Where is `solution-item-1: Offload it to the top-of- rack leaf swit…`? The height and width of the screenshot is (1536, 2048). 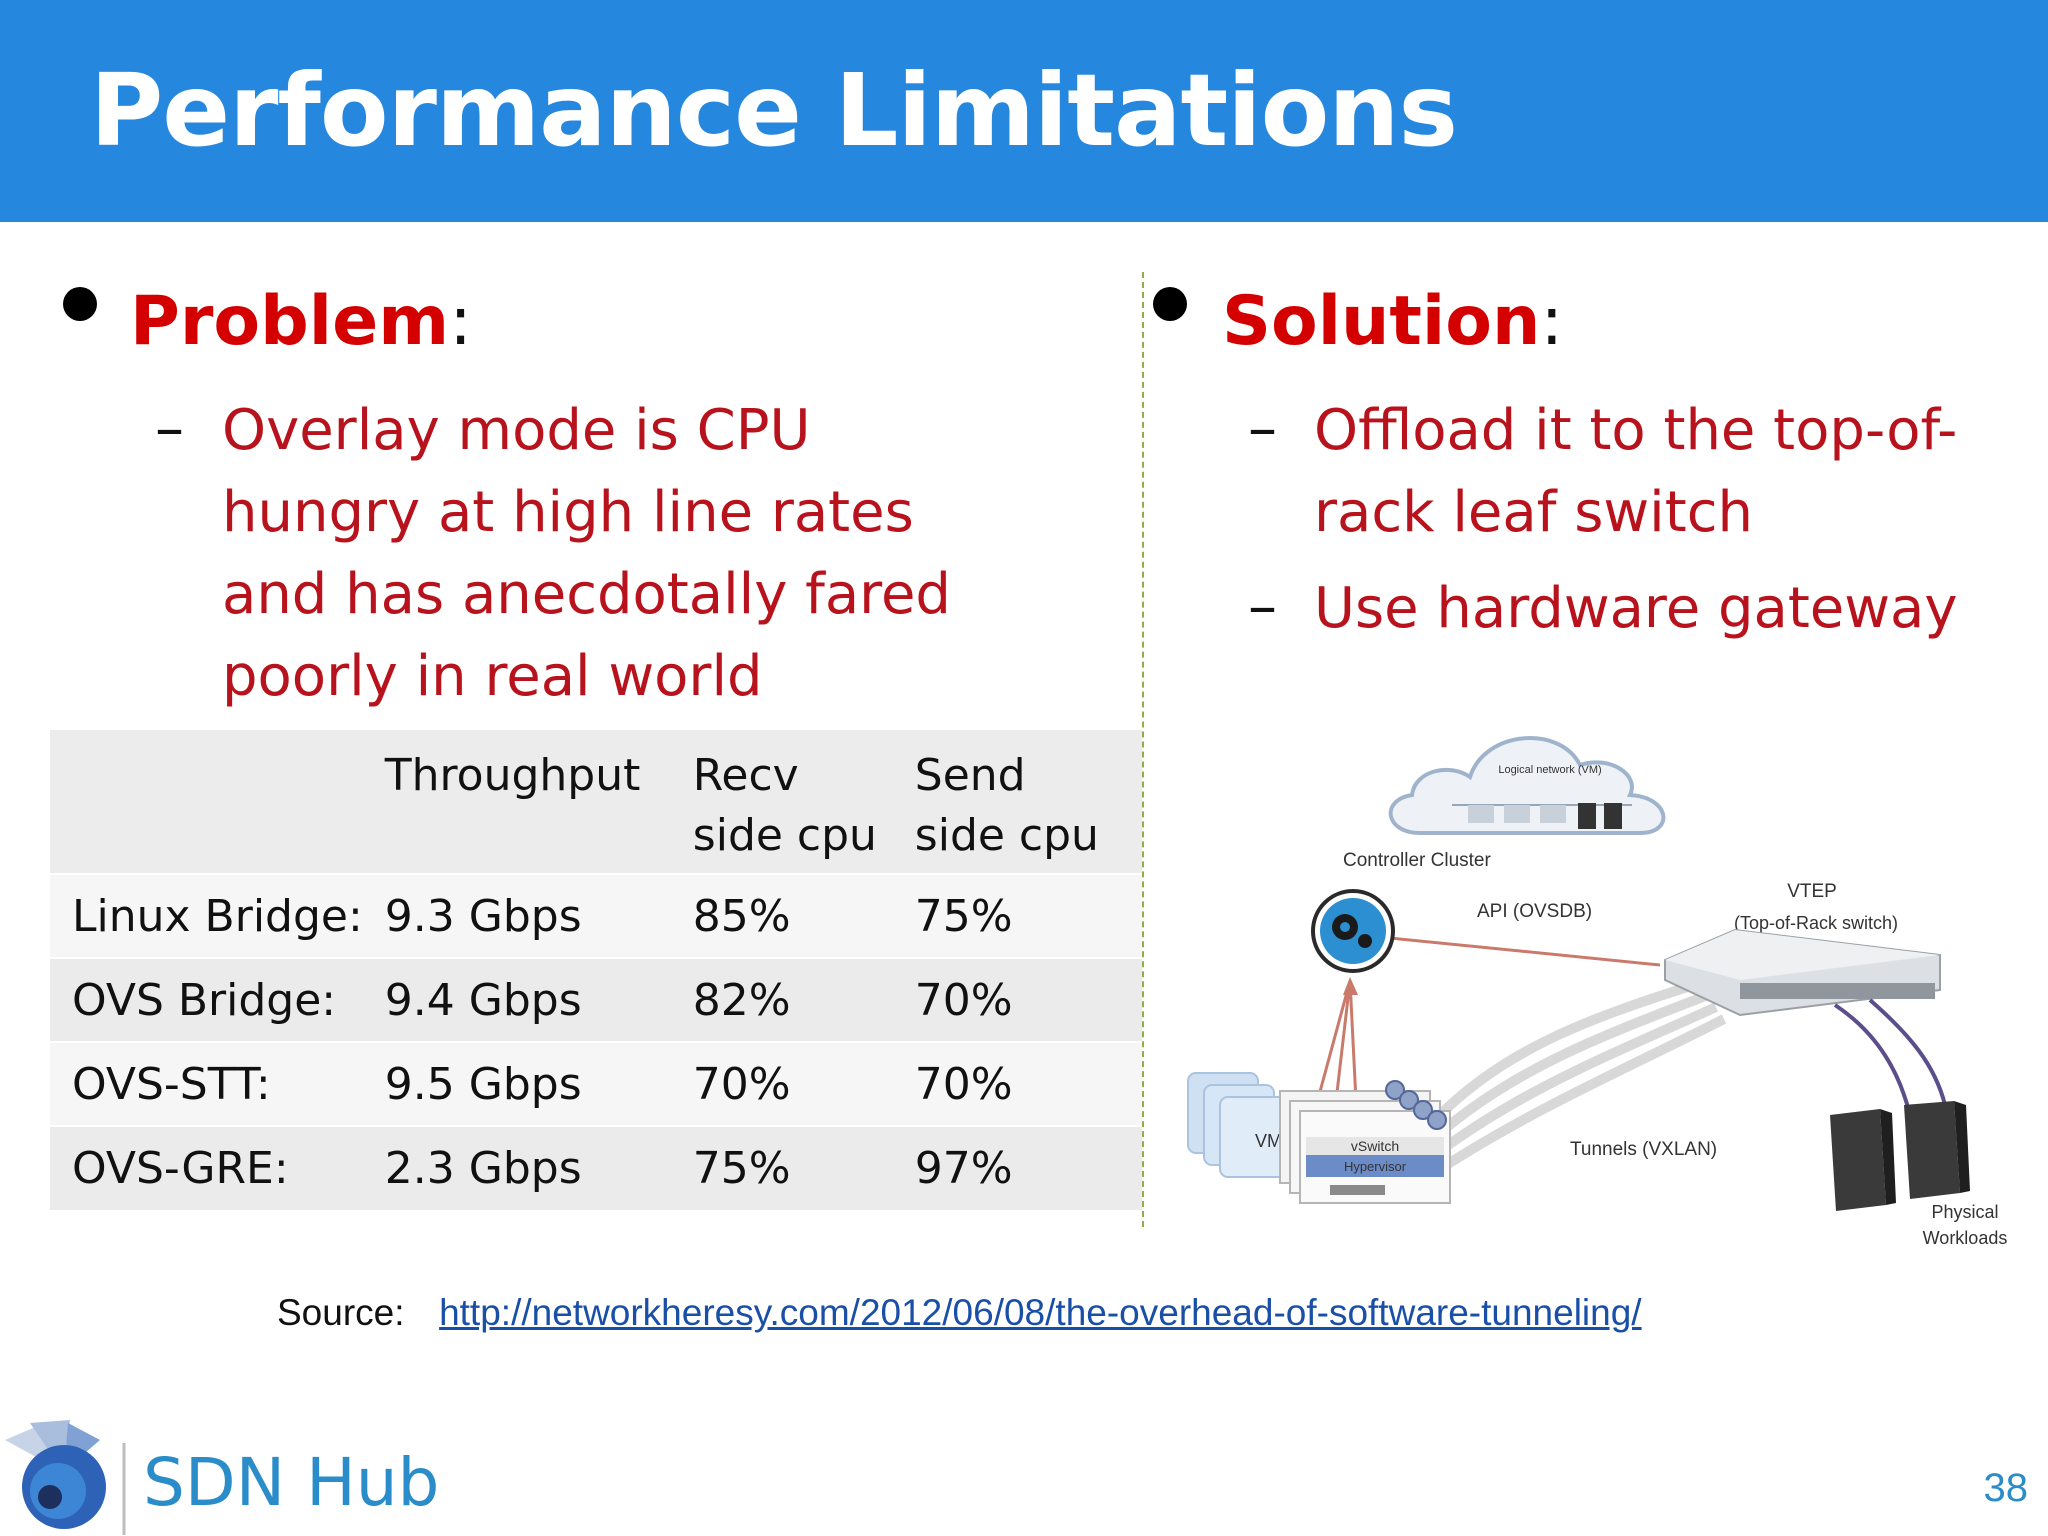 solution-item-1: Offload it to the top-of- rack leaf swit… is located at coordinates (1635, 472).